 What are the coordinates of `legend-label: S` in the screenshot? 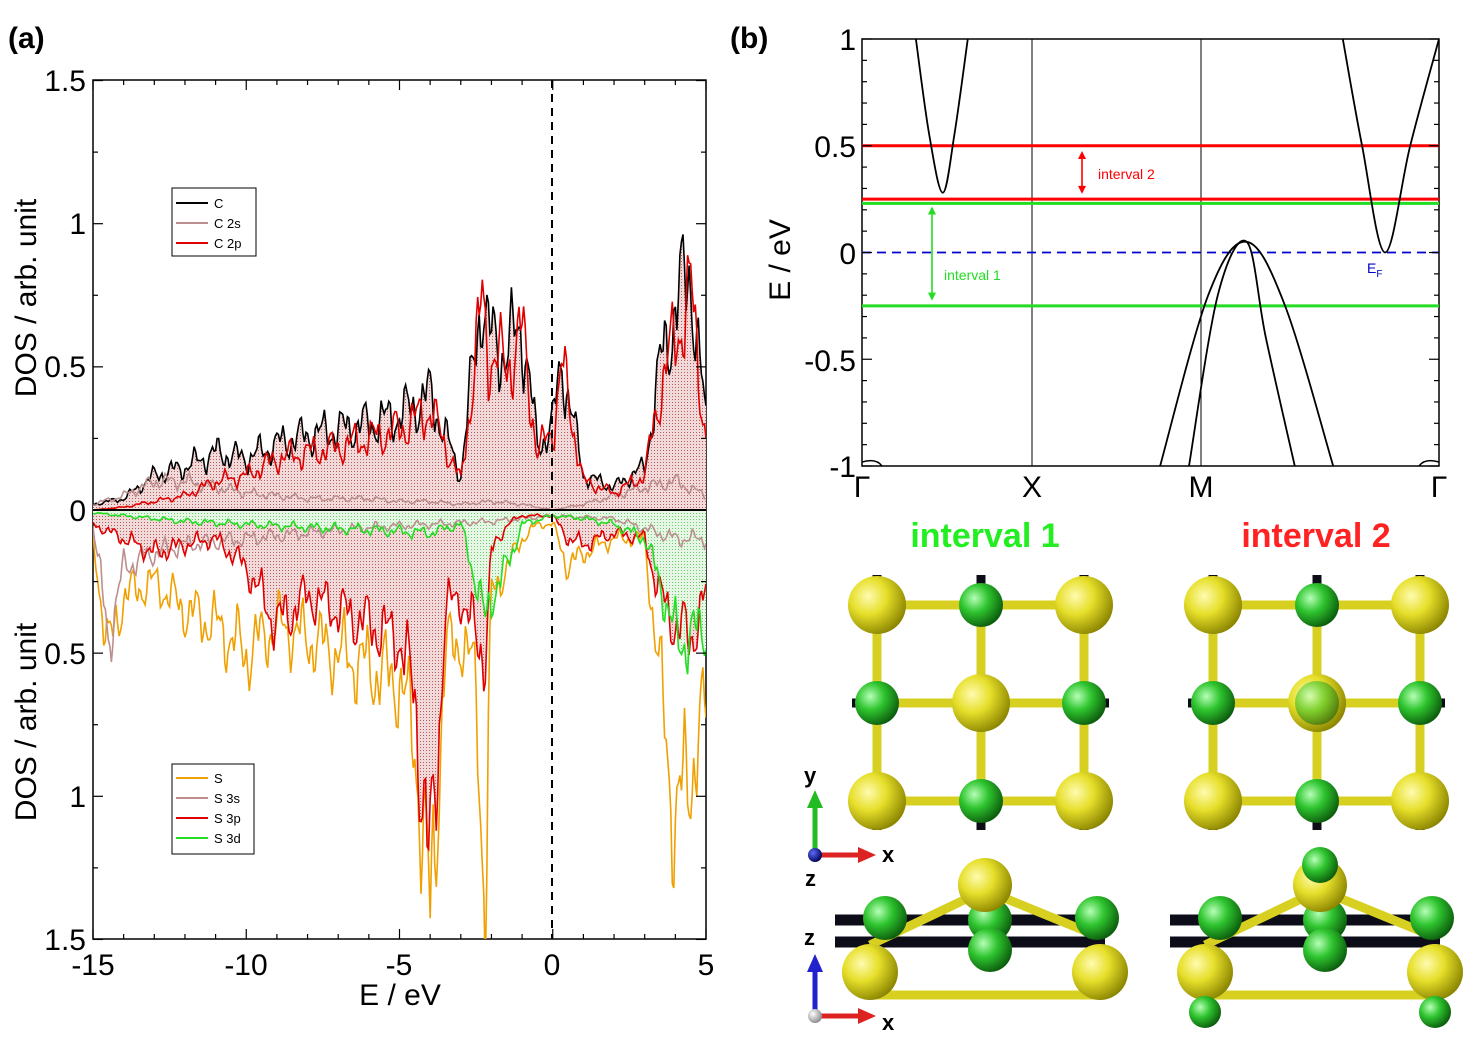 It's located at (218, 778).